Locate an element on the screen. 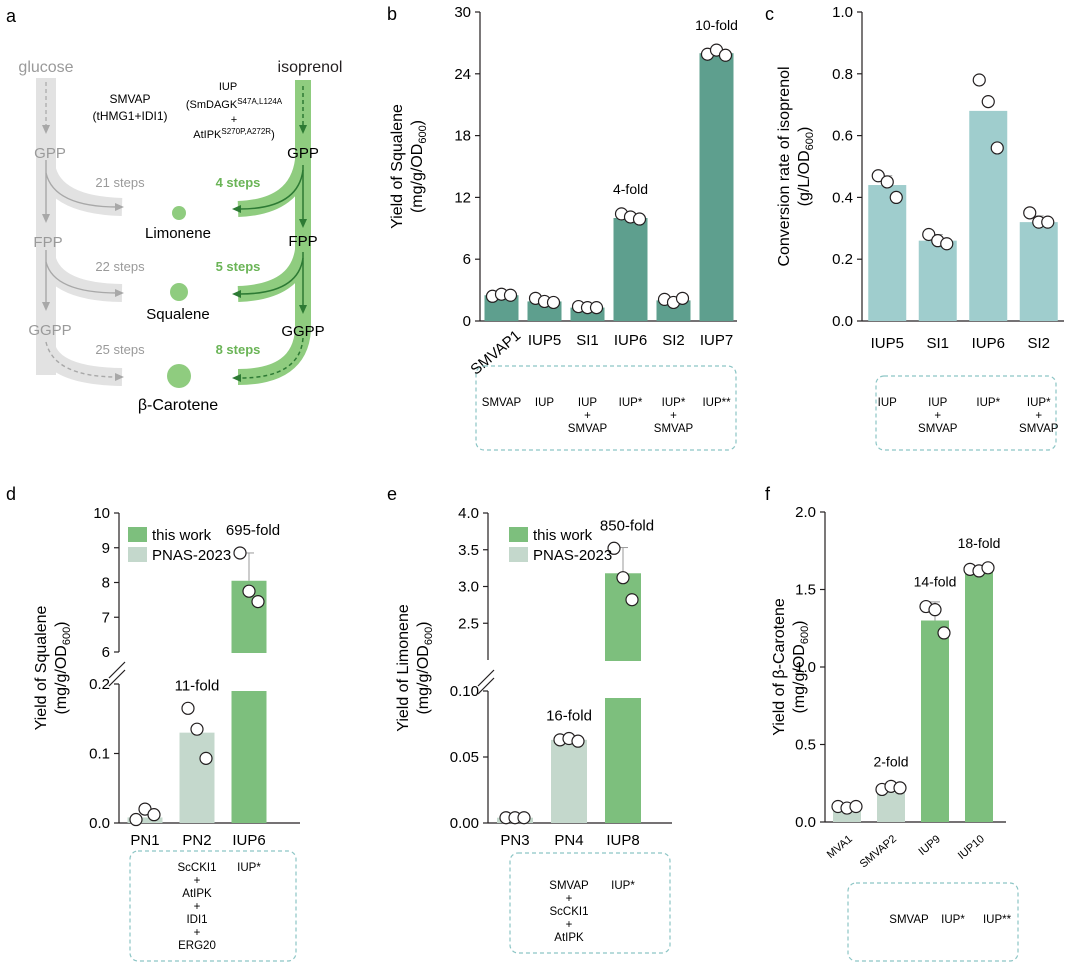  fold-change-annotation: 10-fold is located at coordinates (716, 25).